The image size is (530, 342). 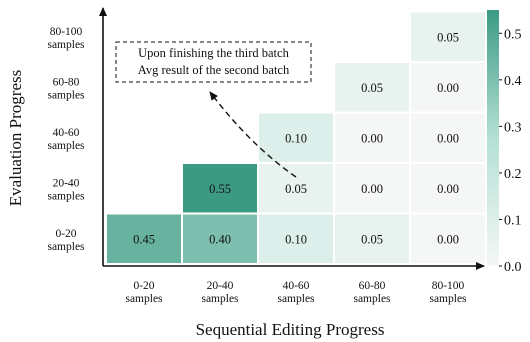 What do you see at coordinates (296, 286) in the screenshot?
I see `x-tick-label: 40-60` at bounding box center [296, 286].